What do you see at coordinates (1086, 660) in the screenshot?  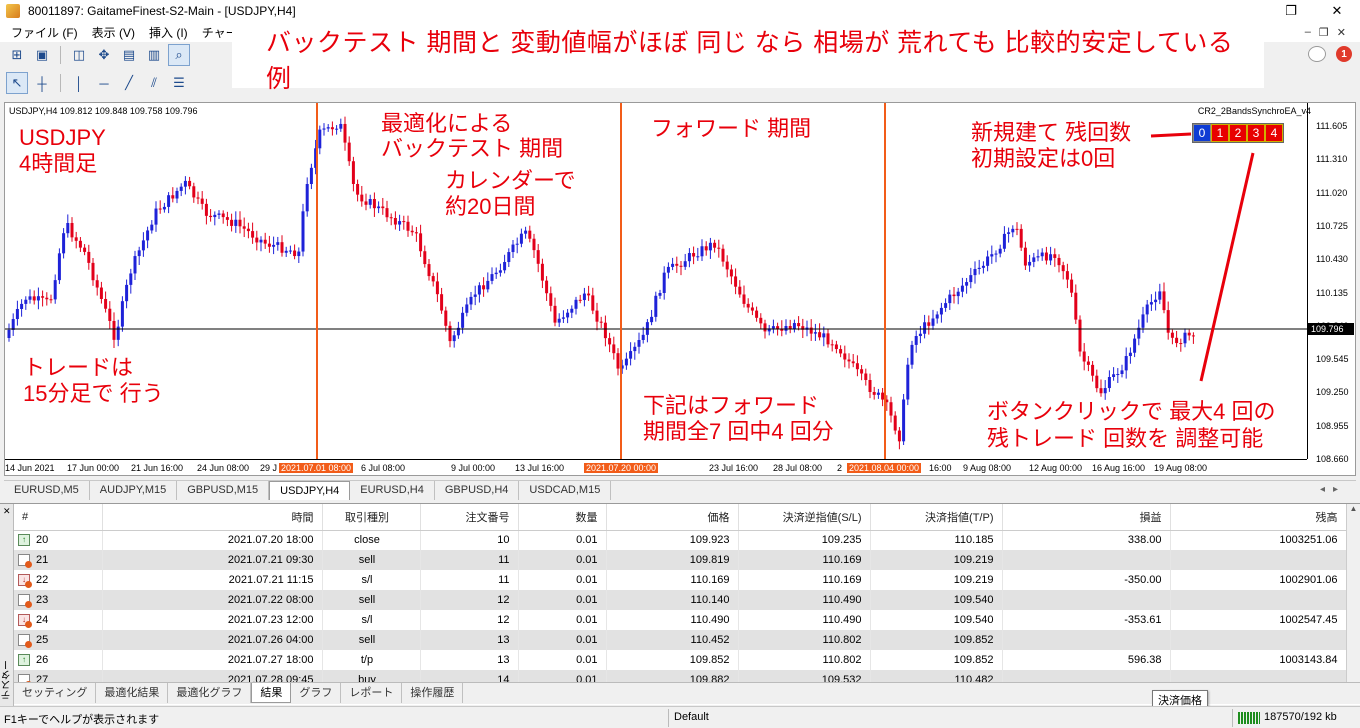 I see `table-cell: 596.38` at bounding box center [1086, 660].